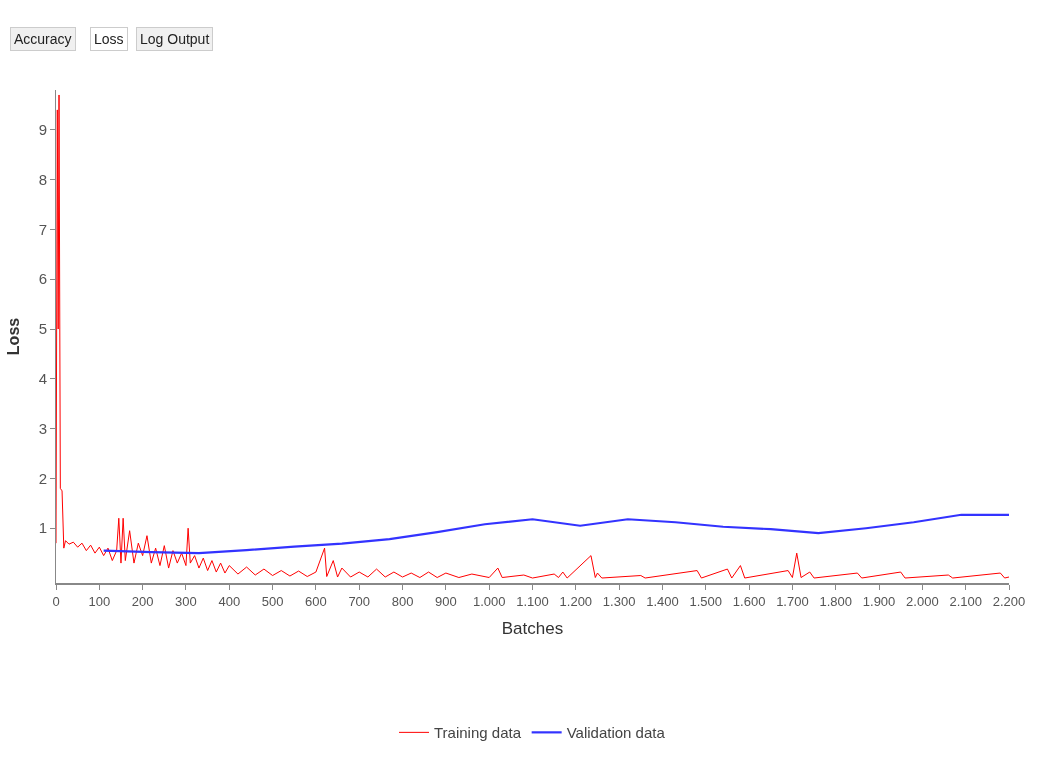  Describe the element at coordinates (489, 601) in the screenshot. I see `x-tick-label: 1.000` at that location.